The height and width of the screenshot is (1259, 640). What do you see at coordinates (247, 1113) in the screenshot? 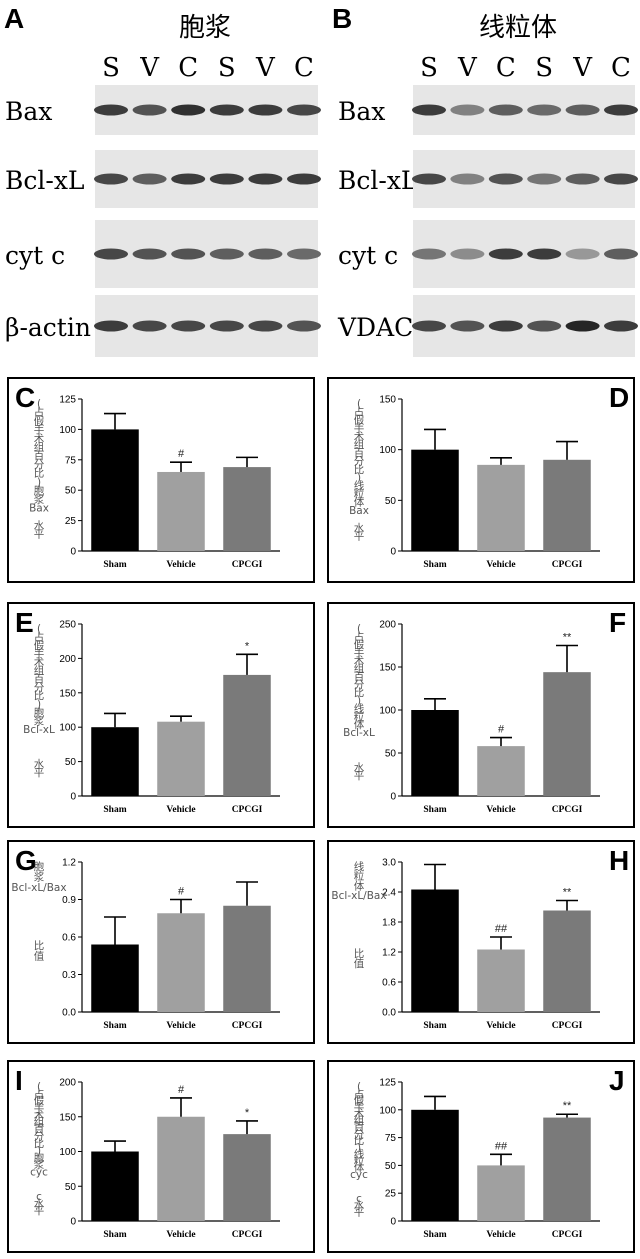
I see `significance-mark: *` at bounding box center [247, 1113].